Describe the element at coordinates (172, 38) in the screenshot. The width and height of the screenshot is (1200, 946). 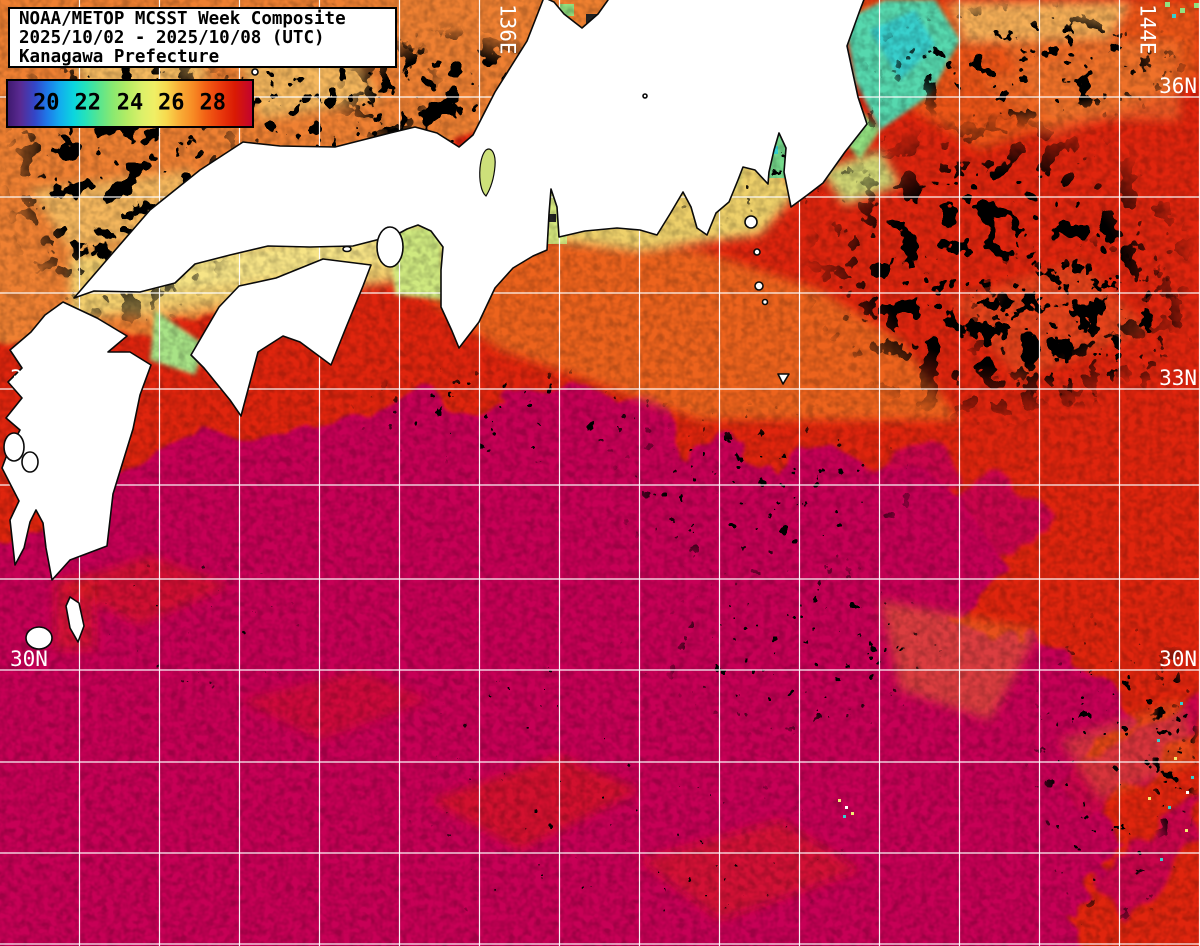
I see `title-line-2: 2025/10/02 - 2025/10/08 (UTC)` at that location.